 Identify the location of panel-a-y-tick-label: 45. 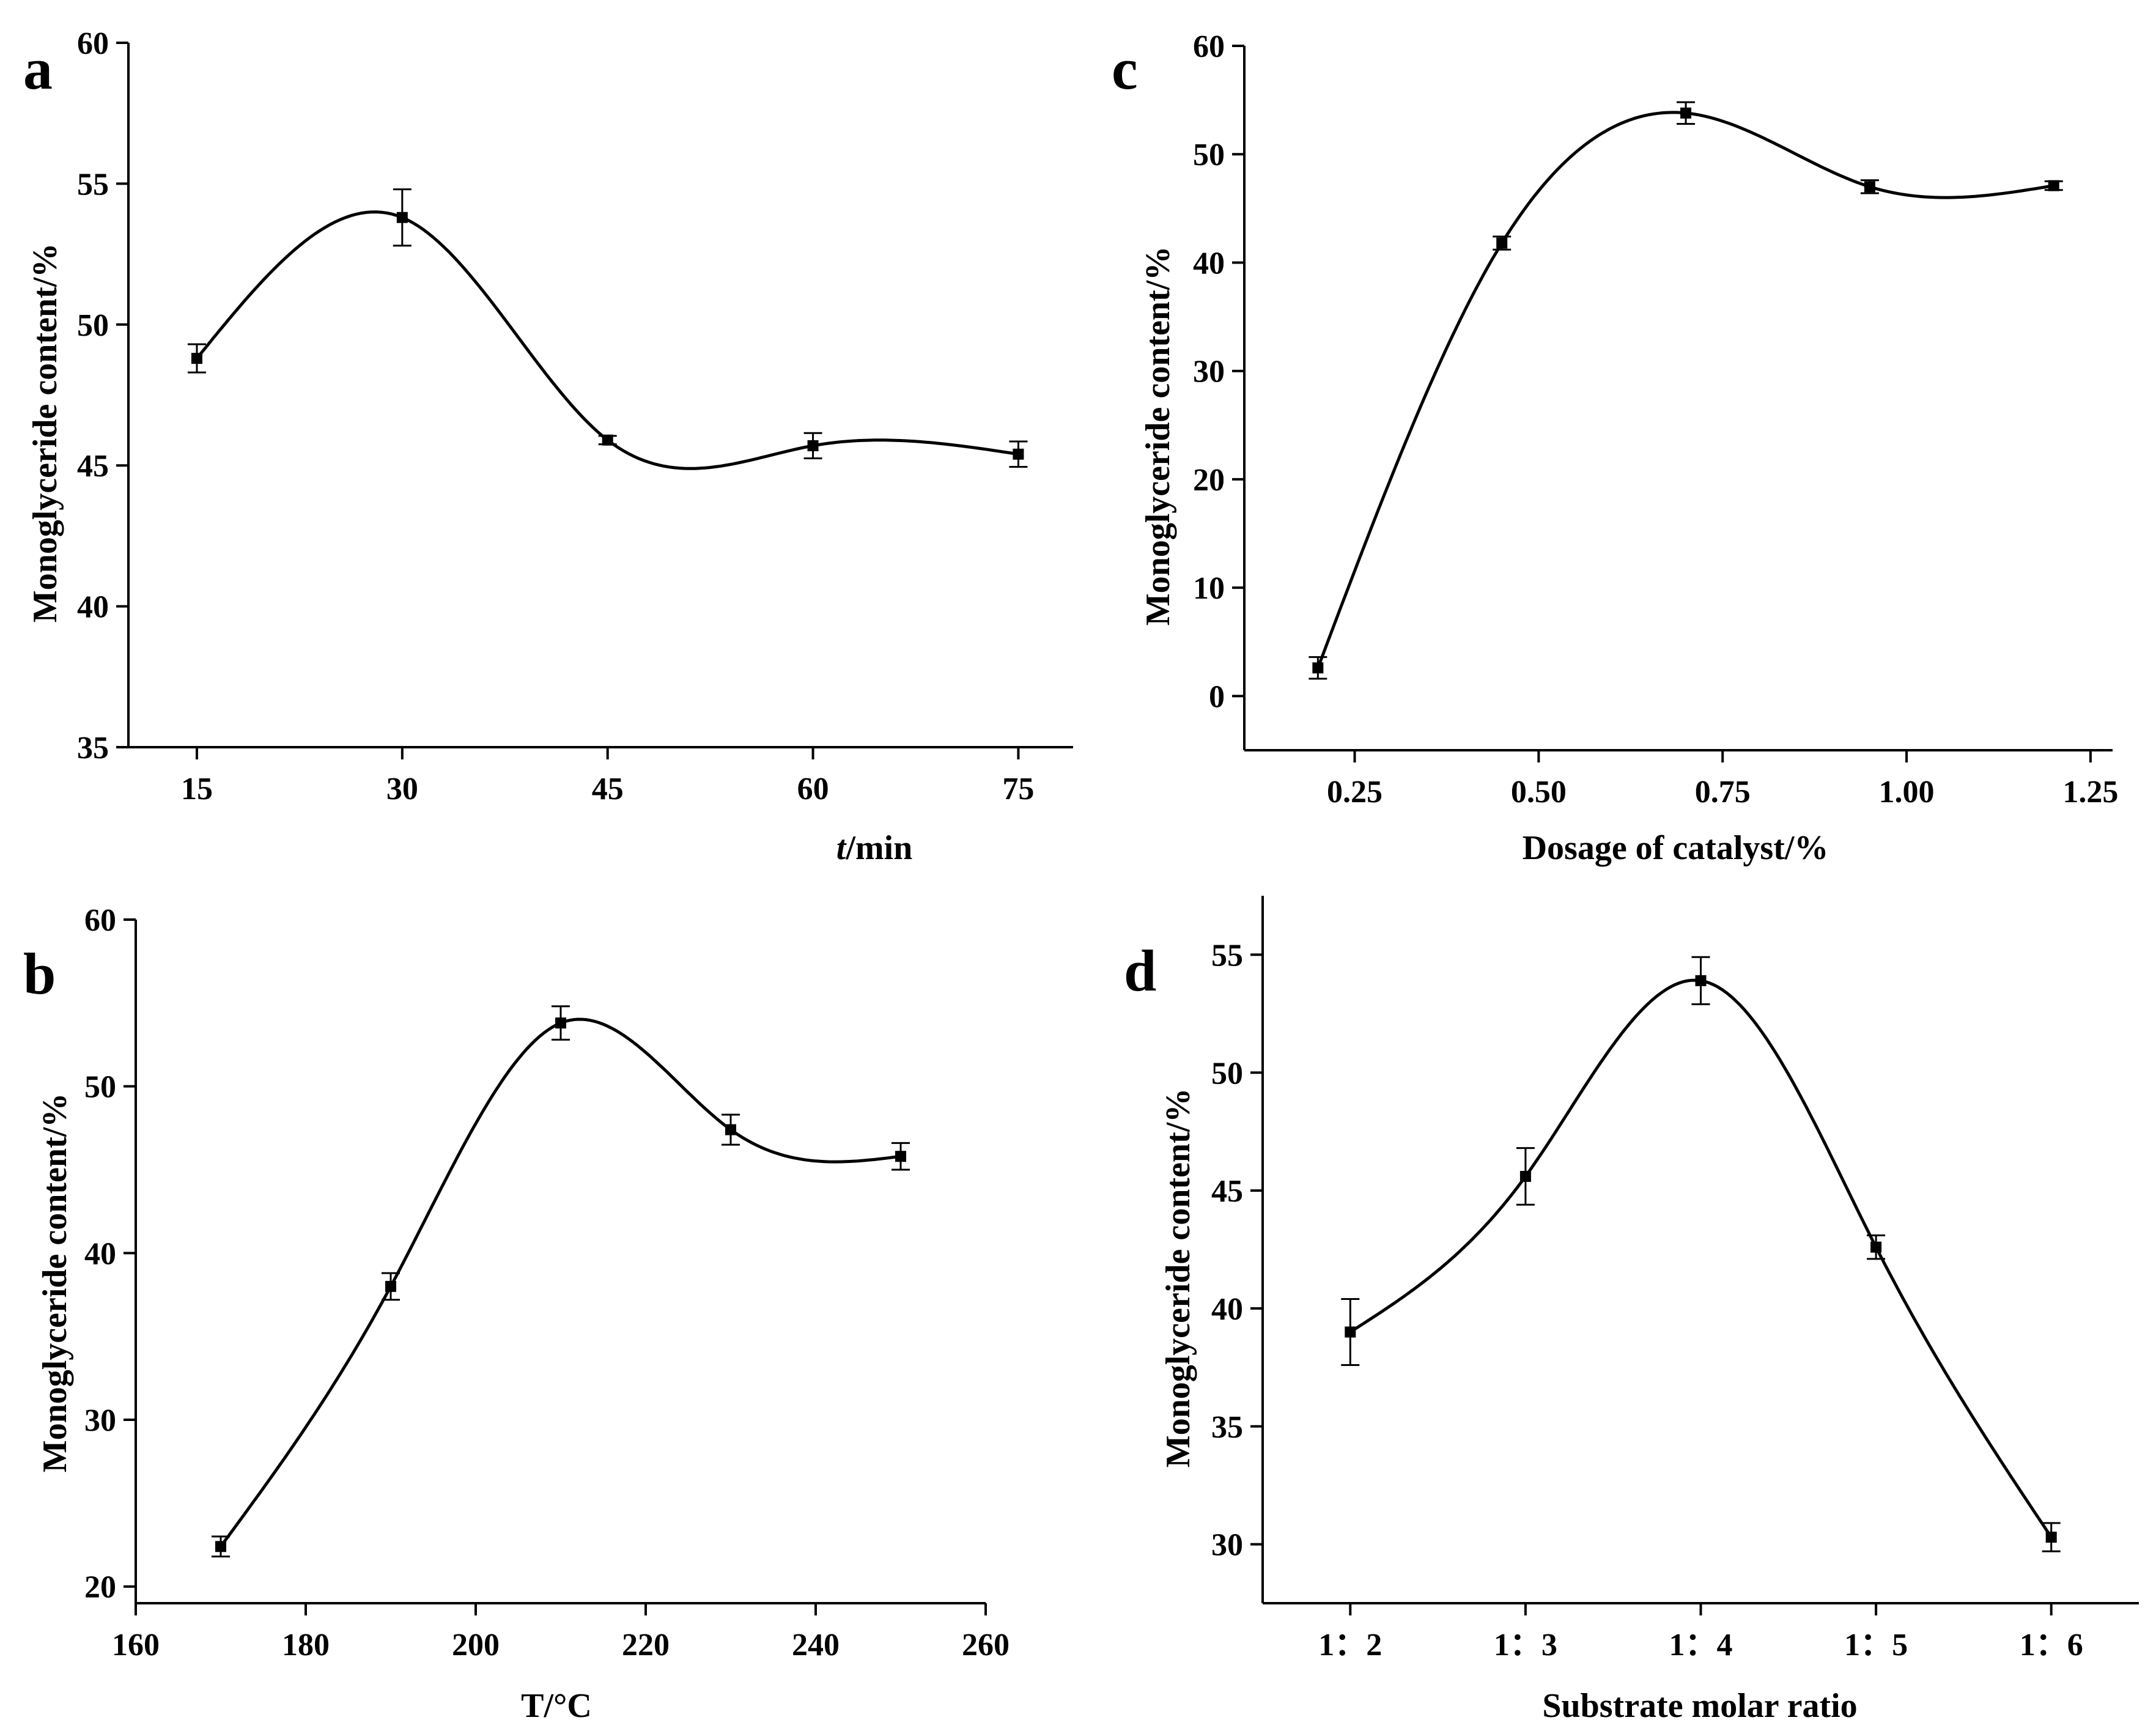
(93, 466).